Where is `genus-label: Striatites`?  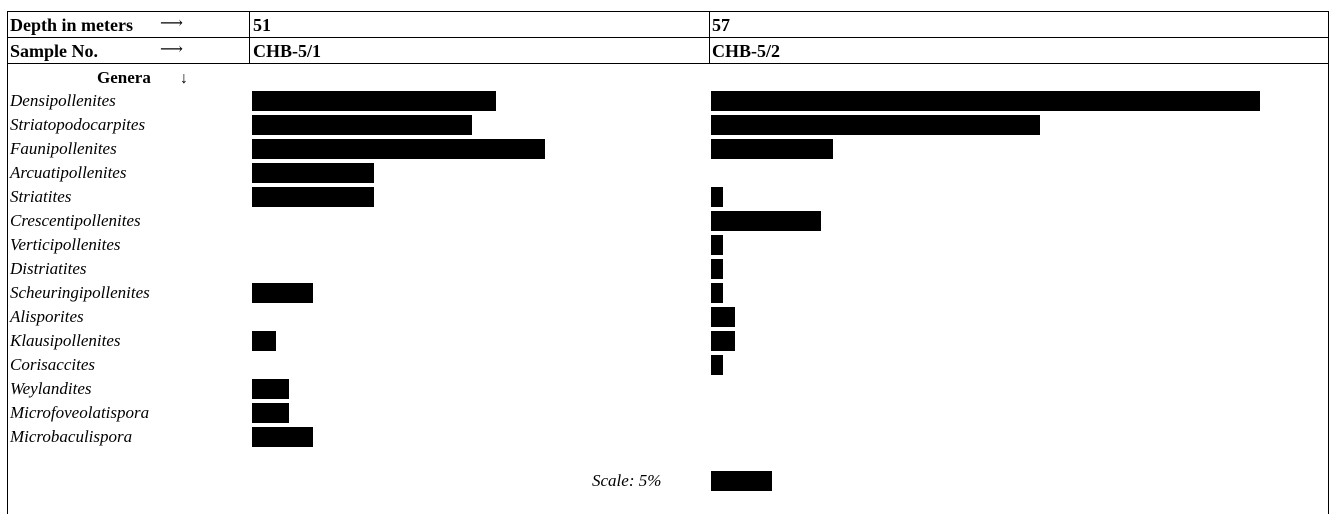 genus-label: Striatites is located at coordinates (41, 196).